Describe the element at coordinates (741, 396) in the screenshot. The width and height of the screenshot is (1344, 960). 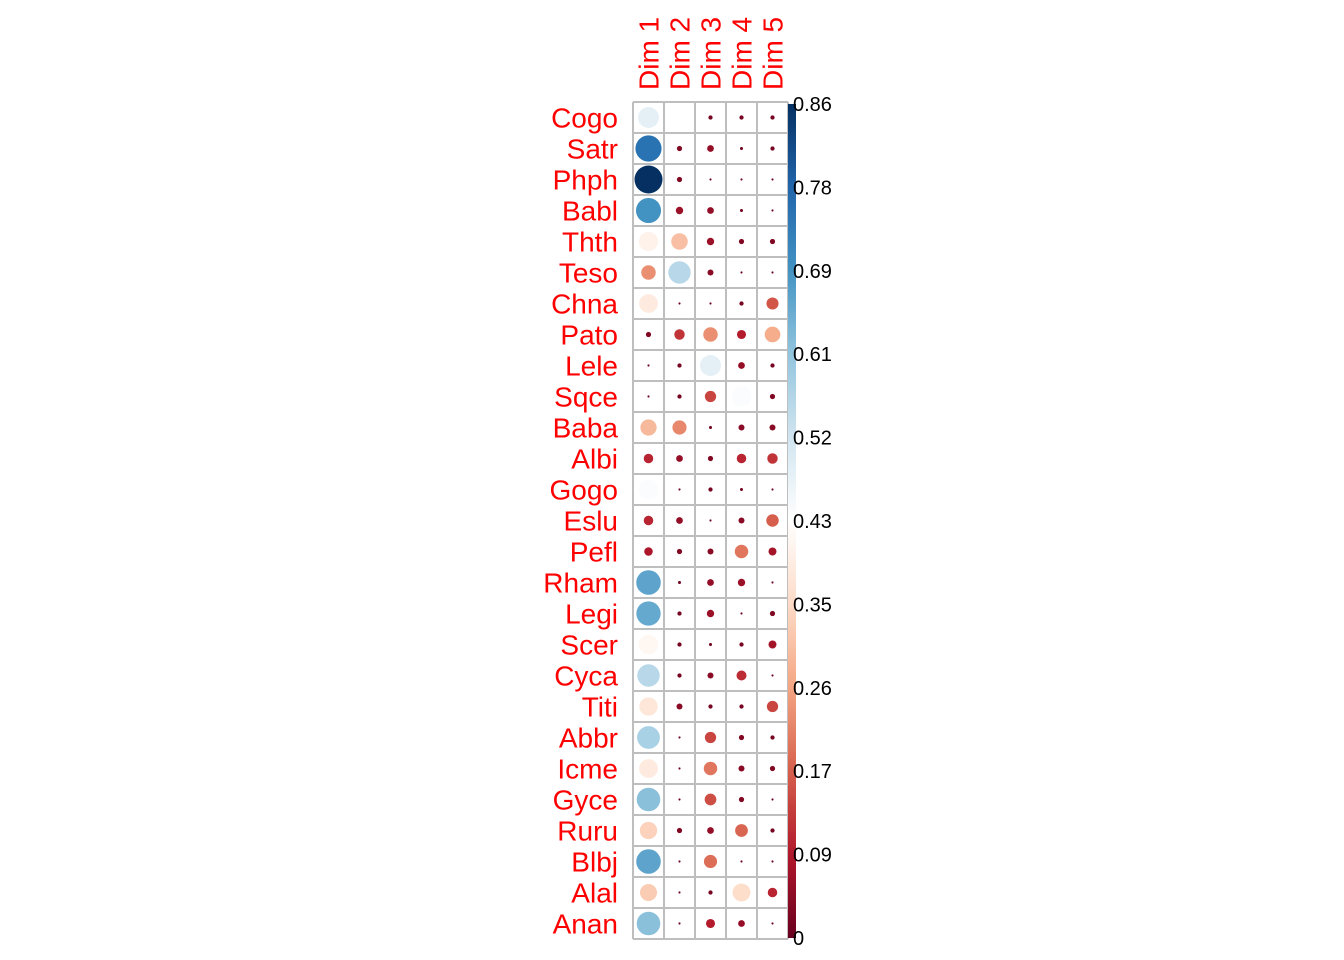
I see `dot-sqce-dim4` at that location.